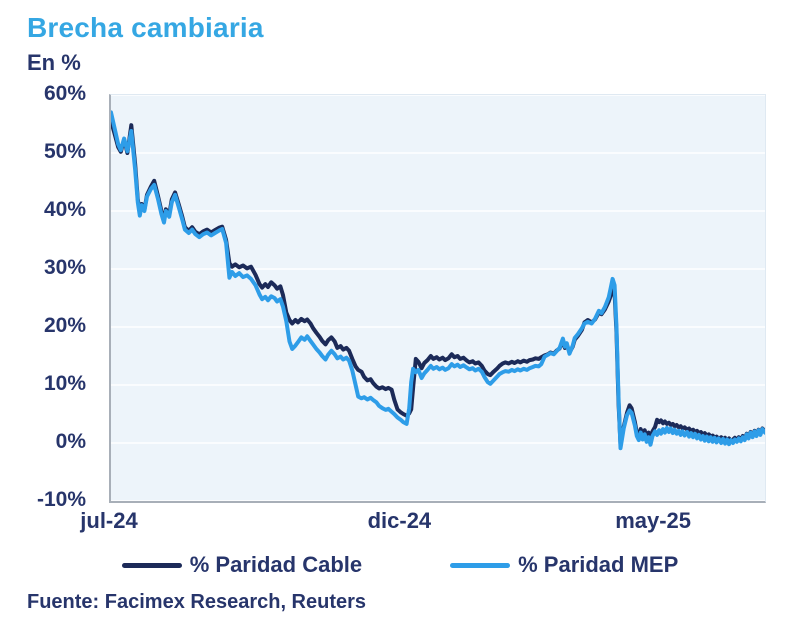 This screenshot has width=800, height=630. Describe the element at coordinates (109, 520) in the screenshot. I see `x-tick-label: jul-24` at that location.